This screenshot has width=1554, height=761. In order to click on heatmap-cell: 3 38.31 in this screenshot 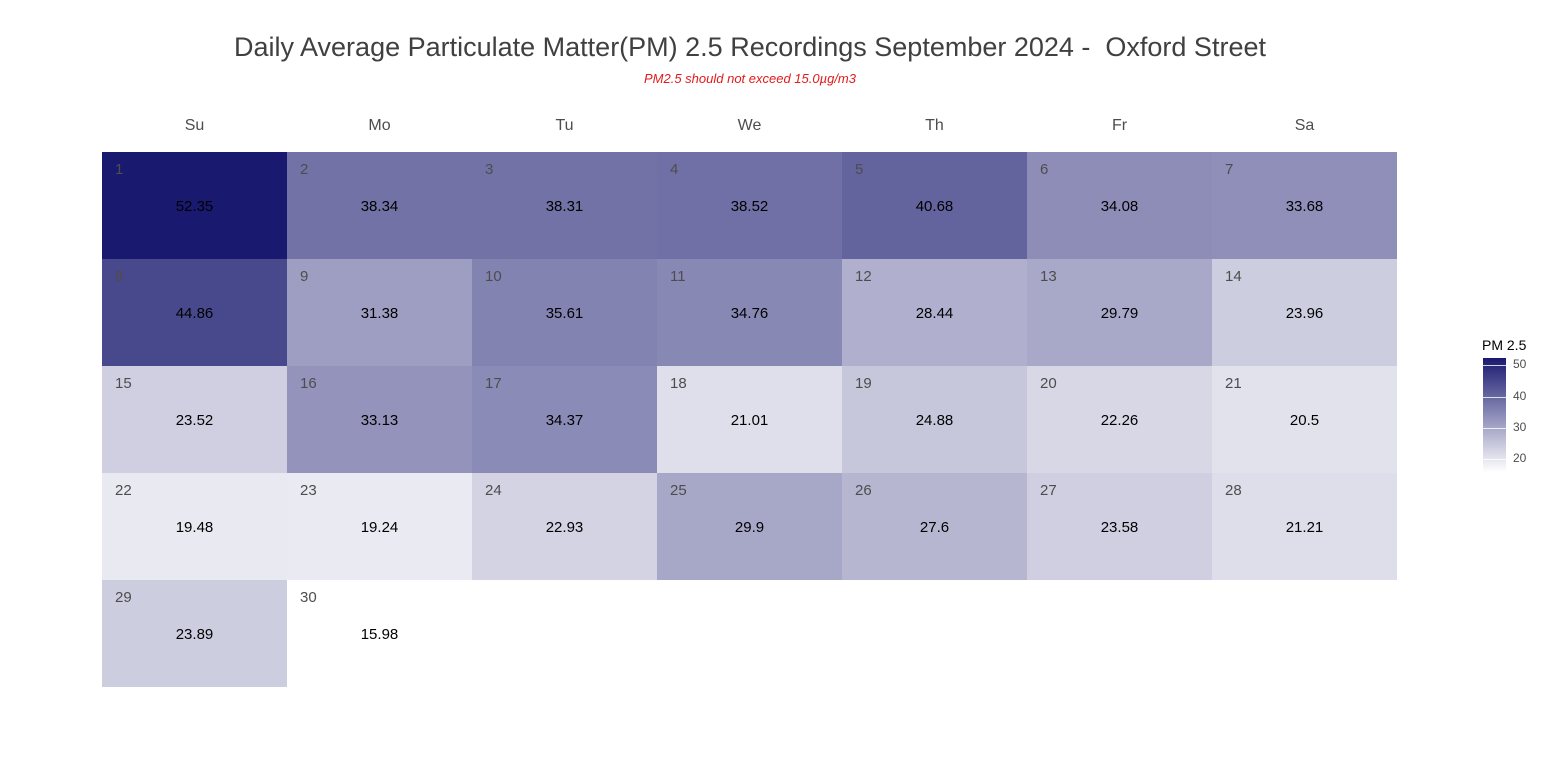, I will do `click(564, 205)`.